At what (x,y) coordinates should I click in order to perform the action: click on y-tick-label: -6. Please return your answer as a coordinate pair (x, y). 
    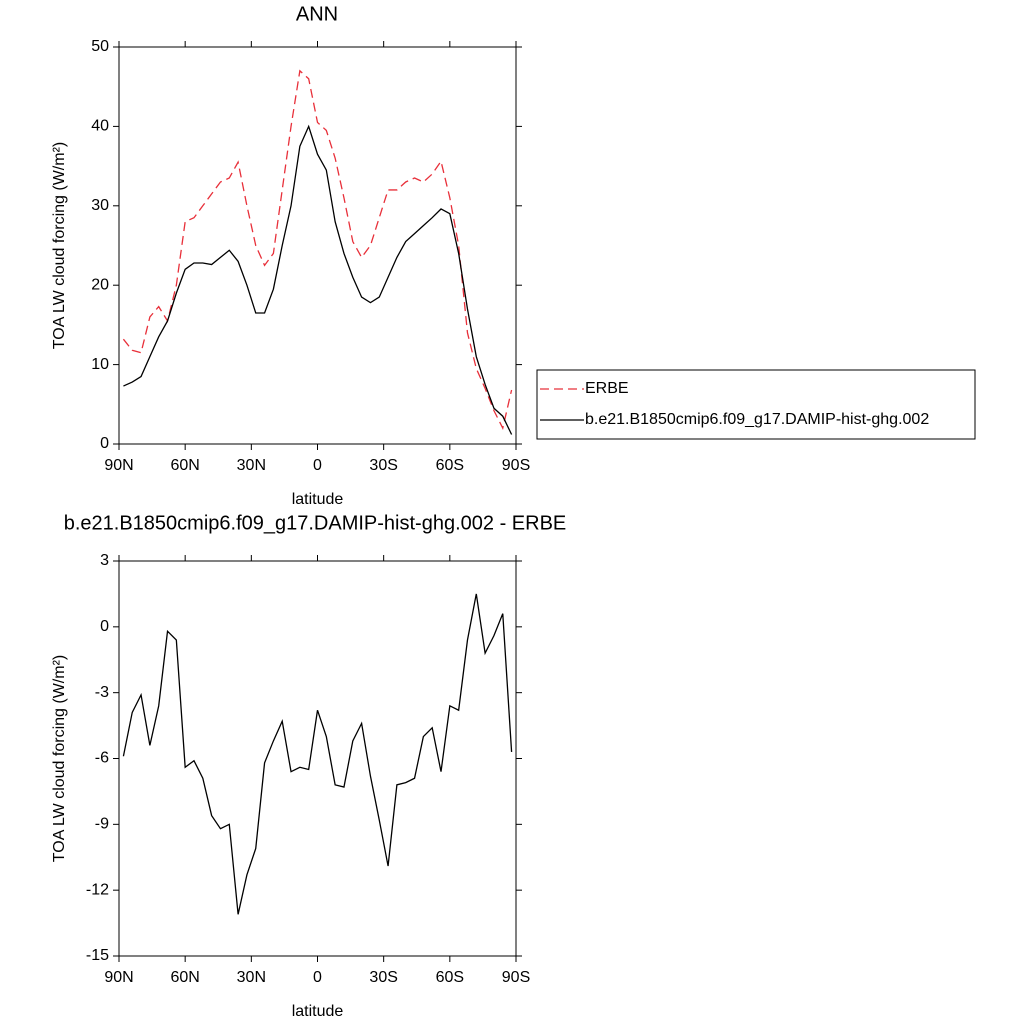
    Looking at the image, I should click on (102, 758).